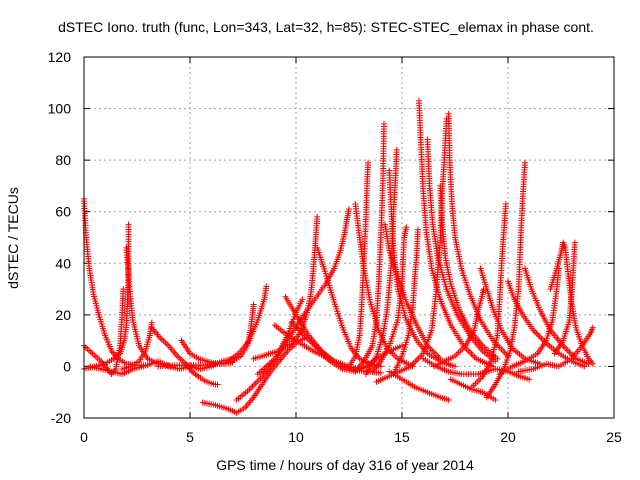  What do you see at coordinates (63, 160) in the screenshot?
I see `y-tick-label: 80` at bounding box center [63, 160].